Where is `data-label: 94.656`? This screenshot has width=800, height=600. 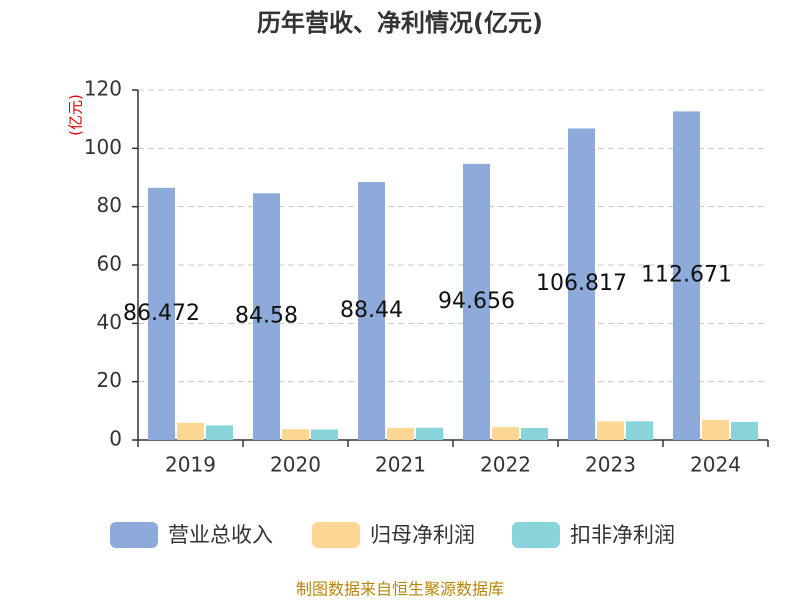 data-label: 94.656 is located at coordinates (476, 301).